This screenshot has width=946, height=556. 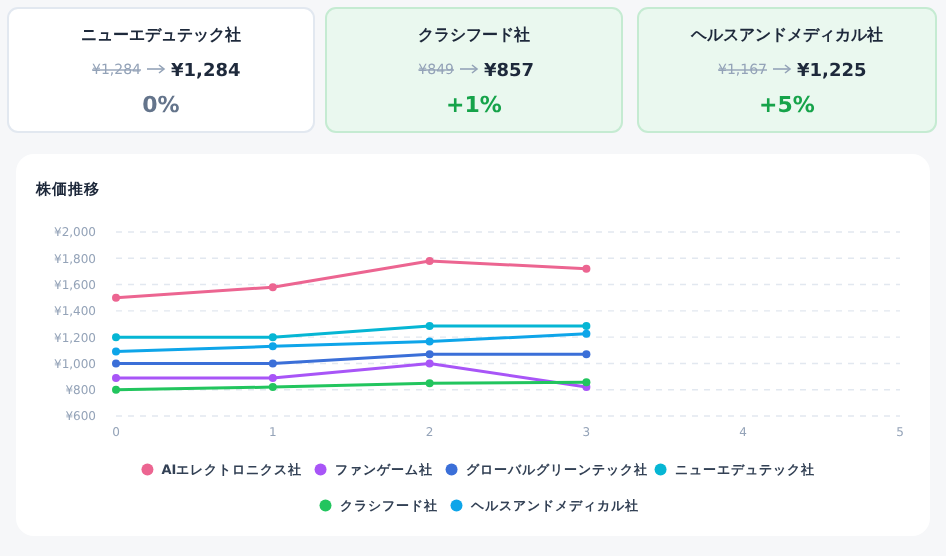 I want to click on text: +1%, so click(x=474, y=105).